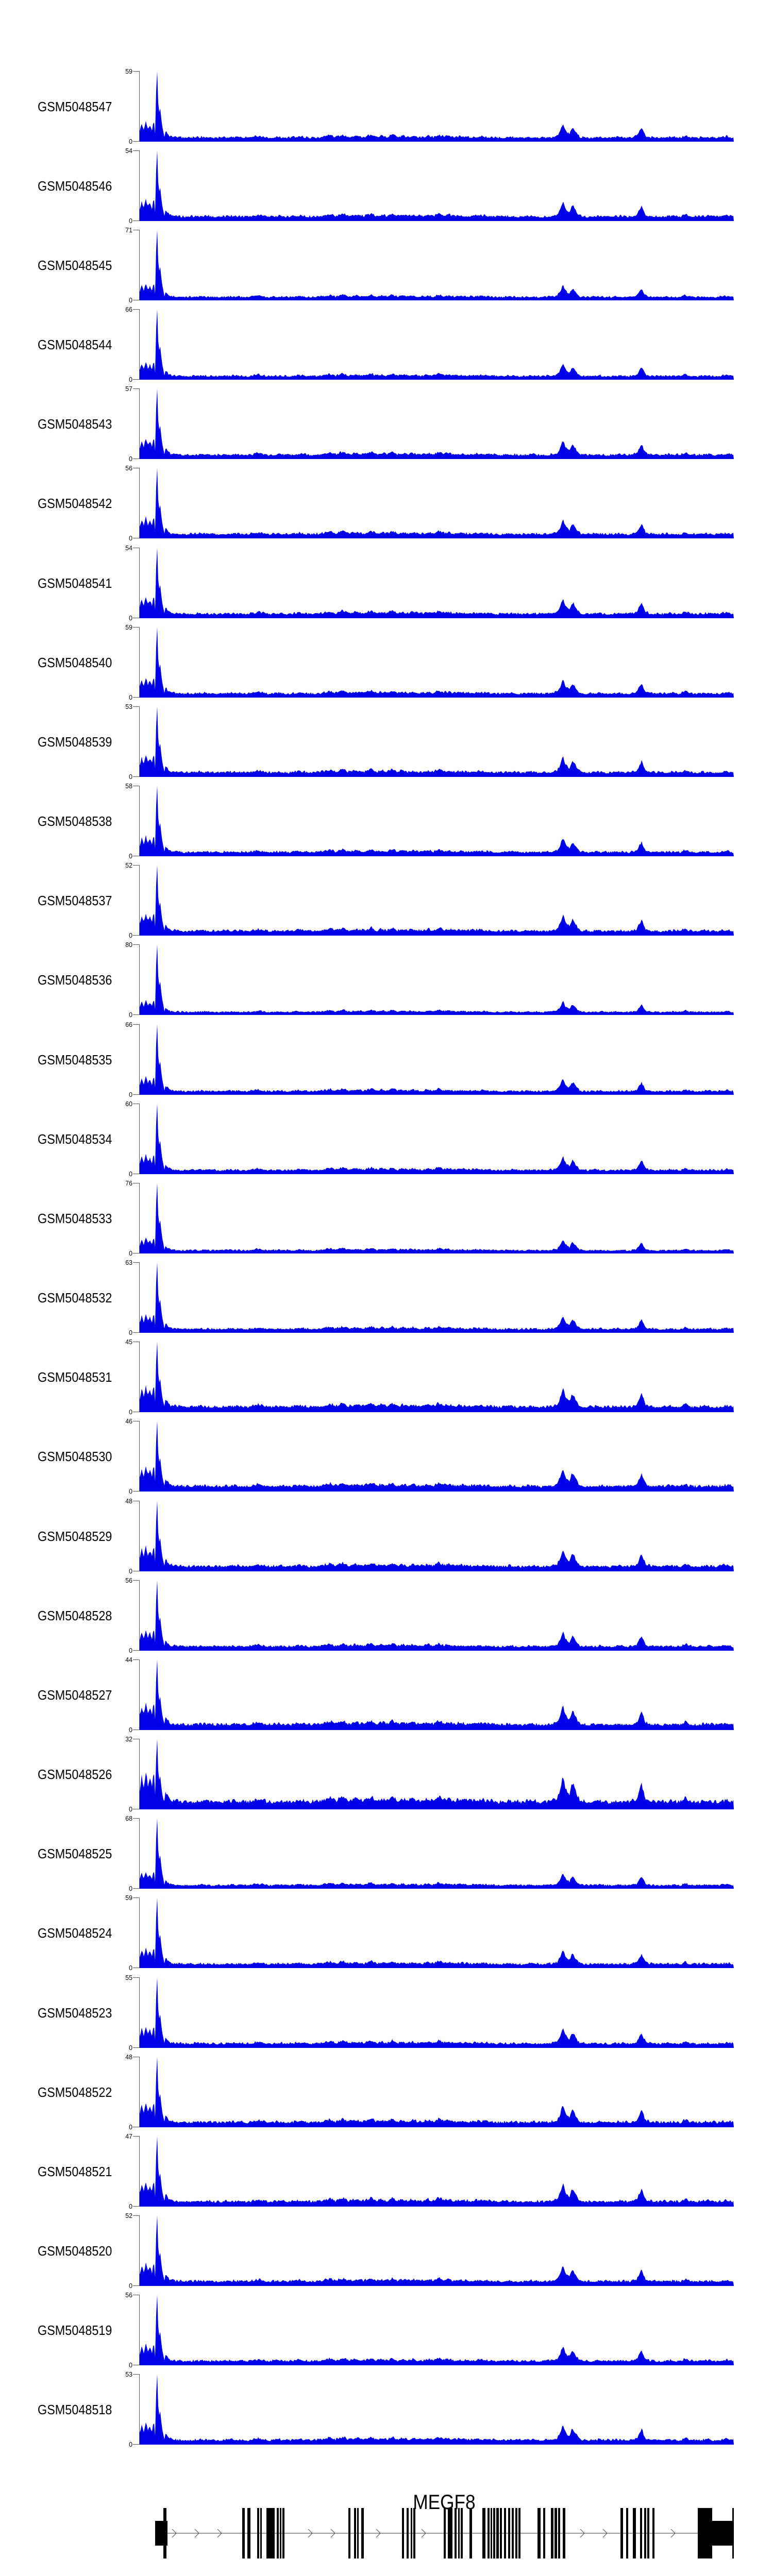 The image size is (773, 2576). Describe the element at coordinates (437, 2012) in the screenshot. I see `signal-area-gsm5048523` at that location.